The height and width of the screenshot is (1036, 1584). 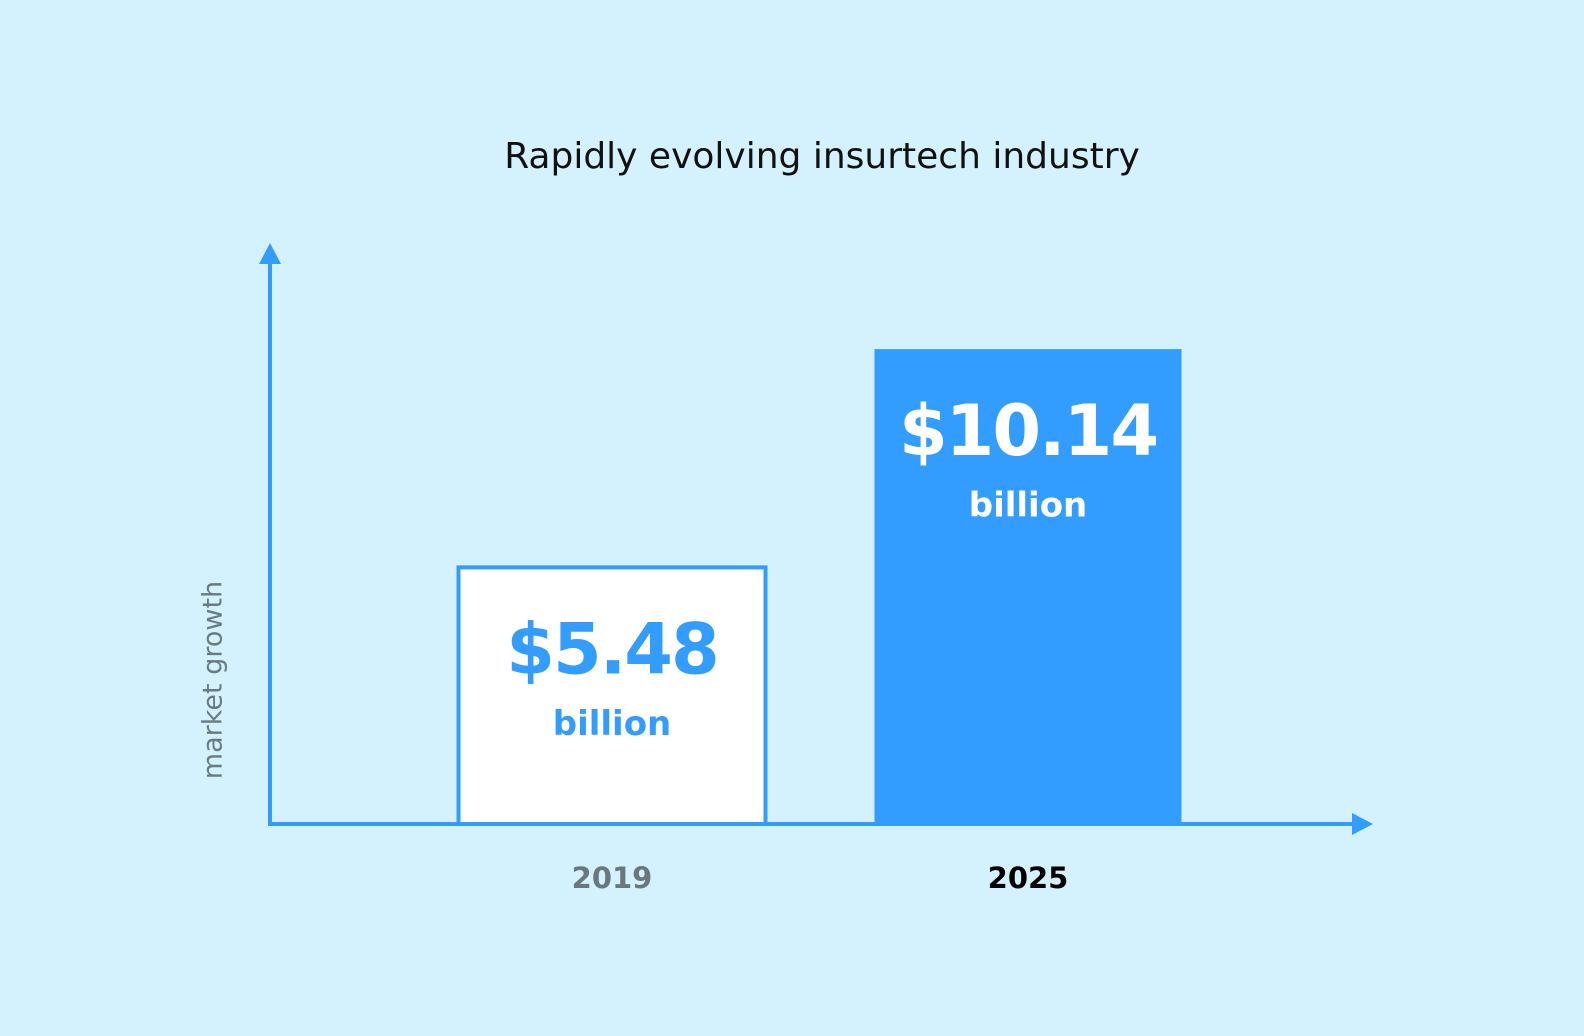 What do you see at coordinates (612, 878) in the screenshot?
I see `x-tick-label: 2019` at bounding box center [612, 878].